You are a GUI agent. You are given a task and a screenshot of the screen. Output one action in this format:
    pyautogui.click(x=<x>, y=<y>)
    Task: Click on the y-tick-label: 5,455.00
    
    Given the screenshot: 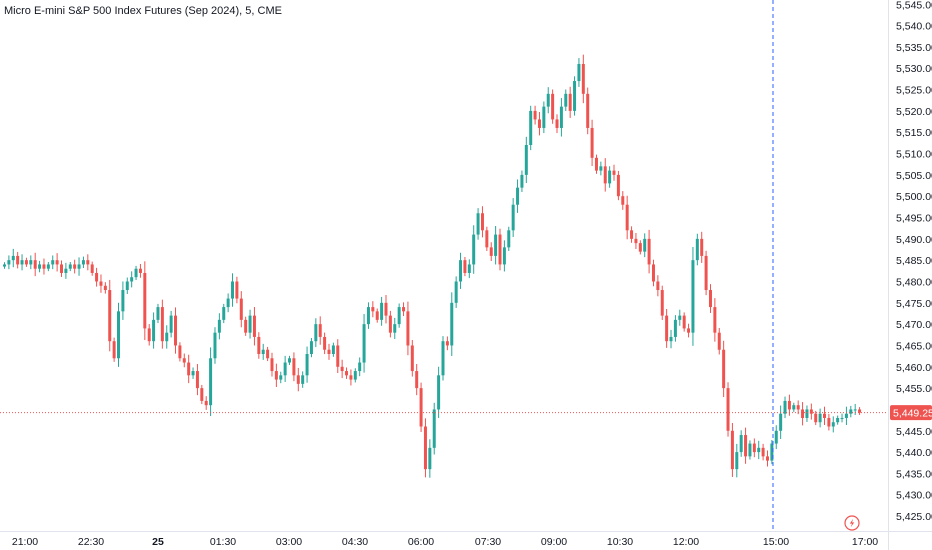 What is the action you would take?
    pyautogui.click(x=914, y=389)
    